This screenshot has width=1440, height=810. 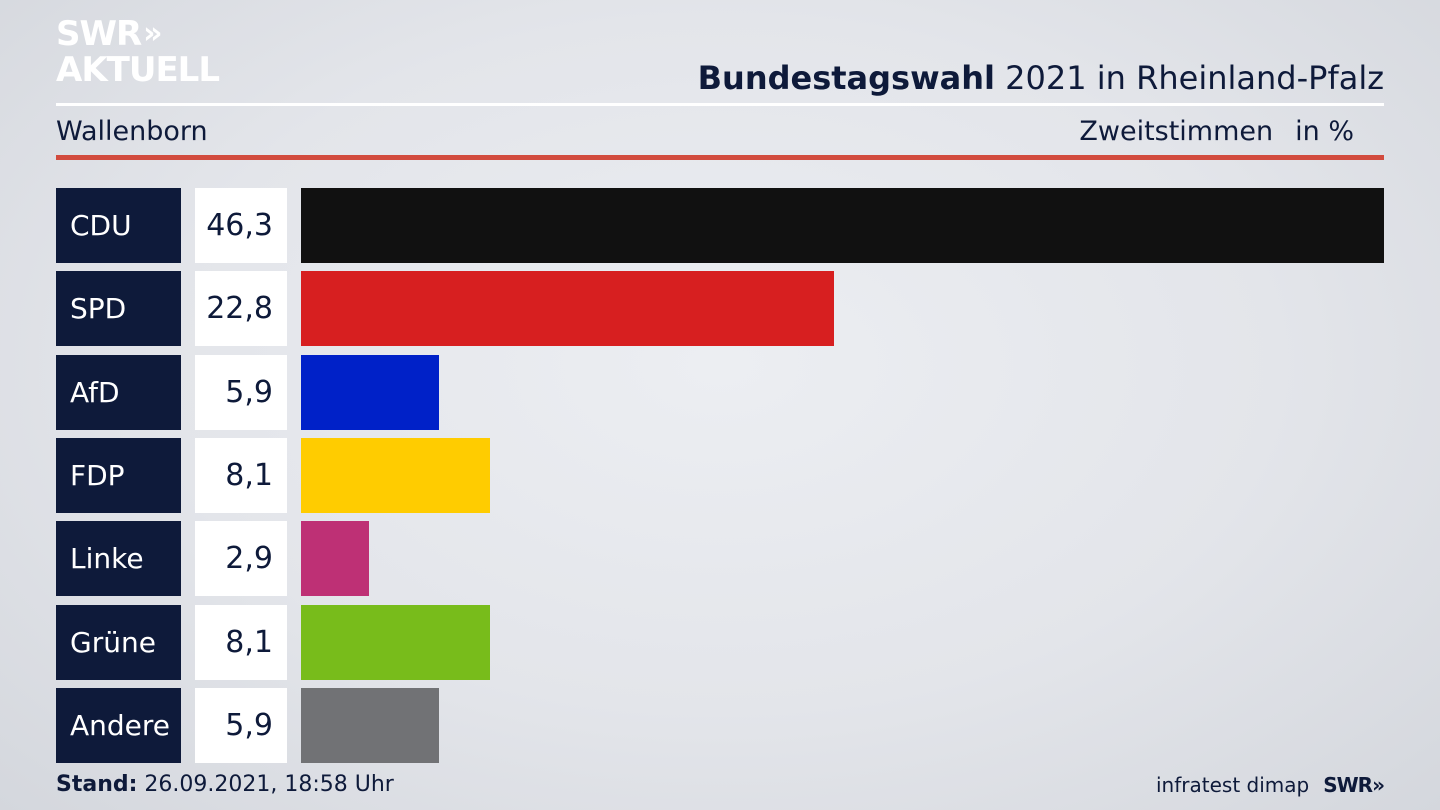 What do you see at coordinates (842, 225) in the screenshot?
I see `bar-cdu` at bounding box center [842, 225].